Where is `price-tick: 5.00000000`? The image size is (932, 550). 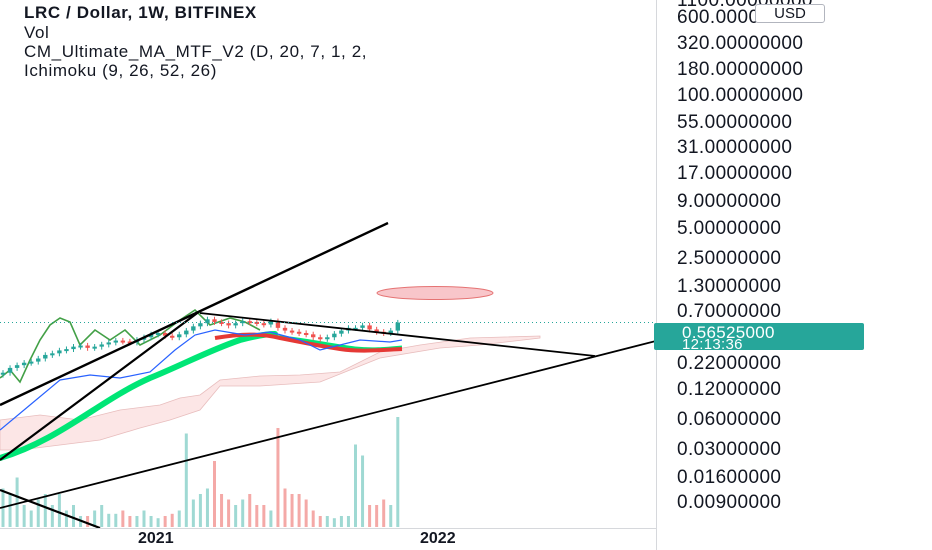 price-tick: 5.00000000 is located at coordinates (729, 228).